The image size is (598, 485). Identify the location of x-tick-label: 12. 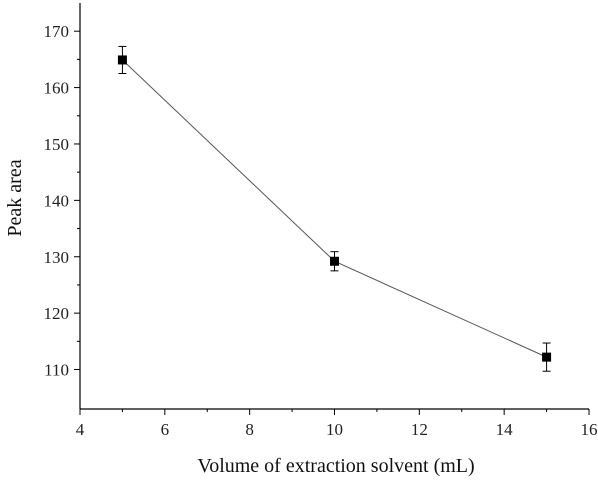
(419, 429).